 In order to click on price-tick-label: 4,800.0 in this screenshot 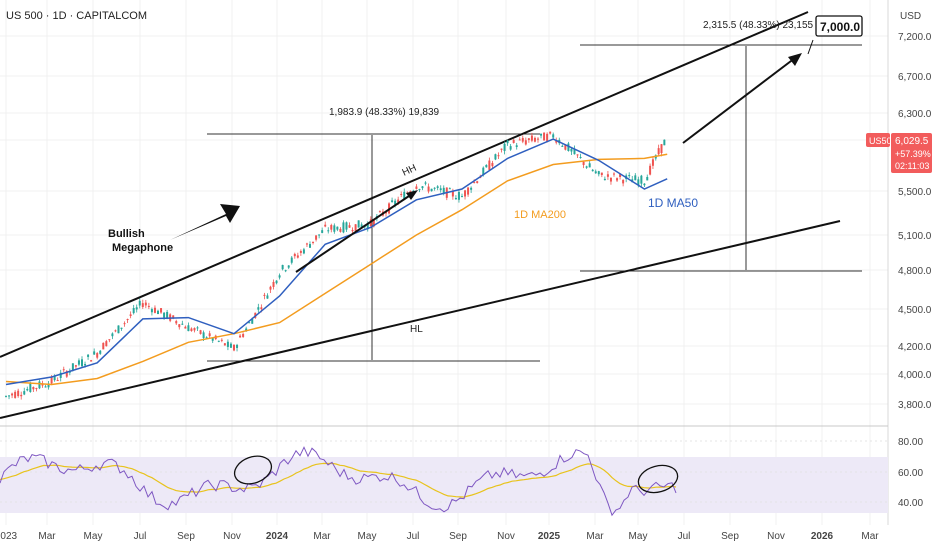, I will do `click(915, 271)`.